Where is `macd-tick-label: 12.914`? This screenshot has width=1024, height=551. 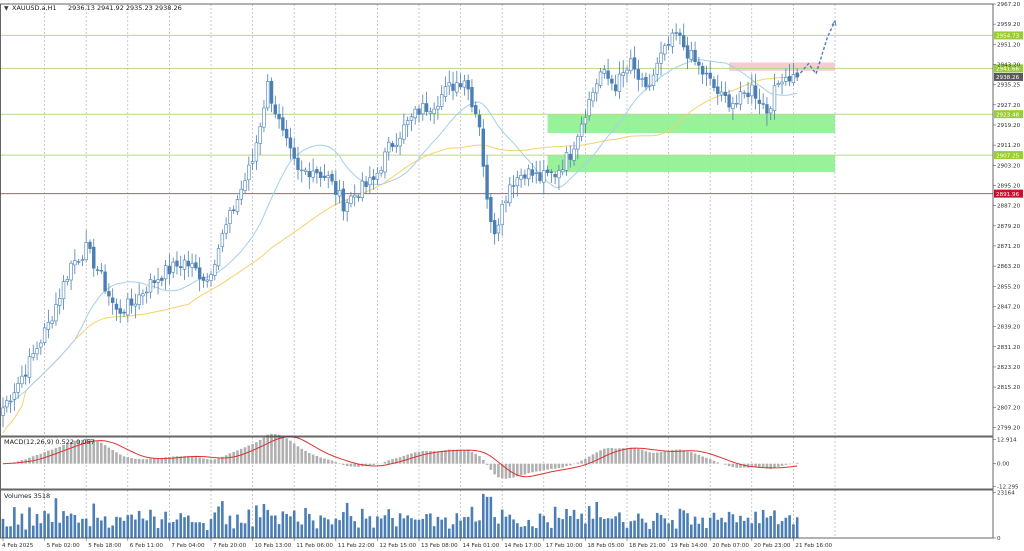
macd-tick-label: 12.914 is located at coordinates (1007, 440).